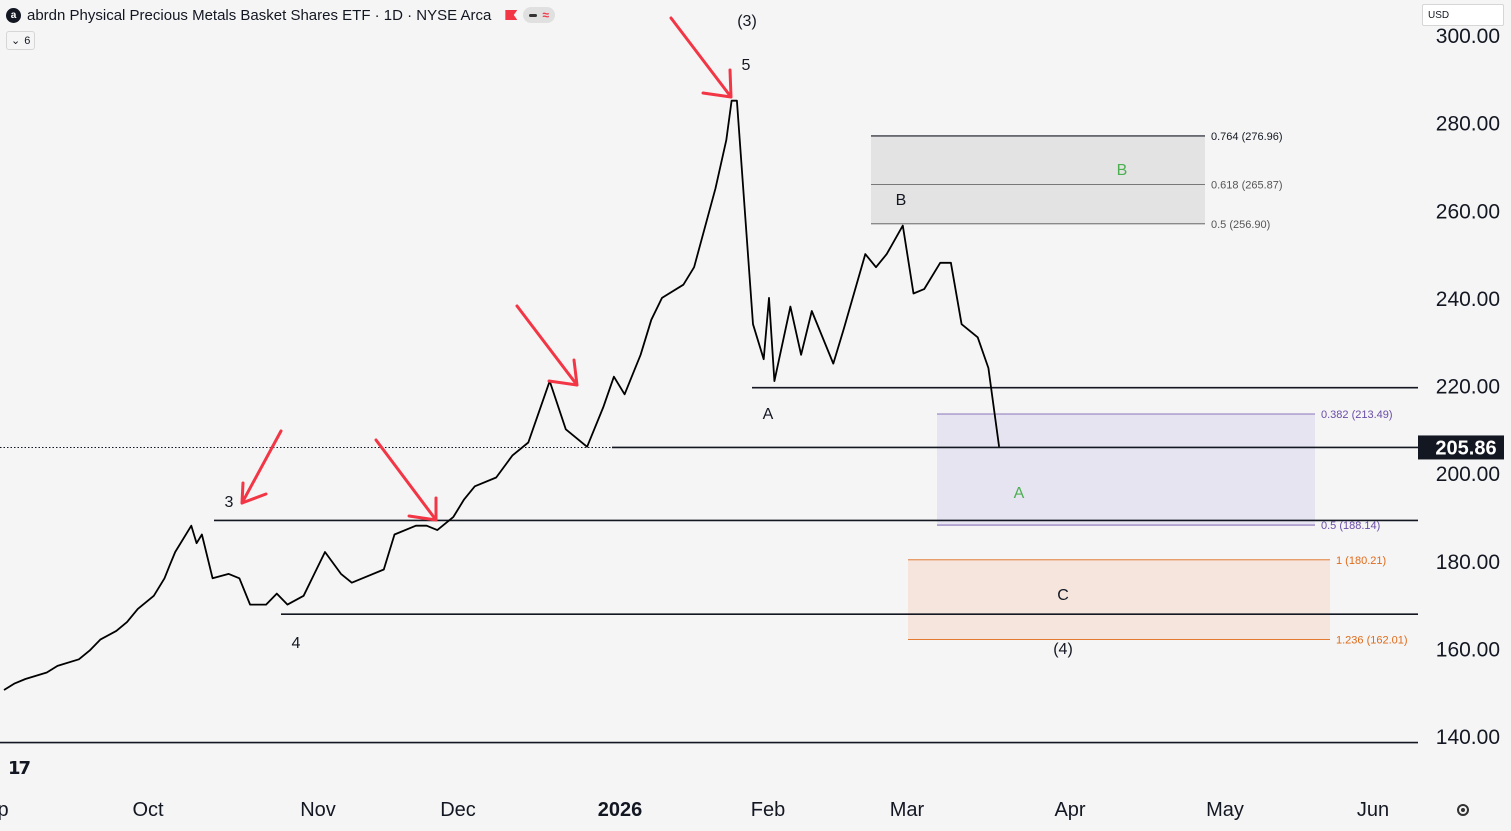  I want to click on currency-selector: USD, so click(1463, 15).